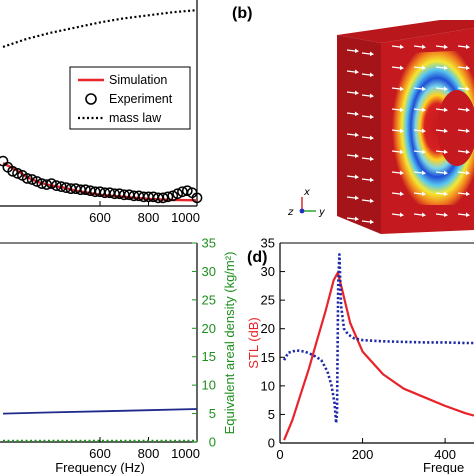 This screenshot has width=474, height=474. I want to click on model-arrows, so click(408, 134).